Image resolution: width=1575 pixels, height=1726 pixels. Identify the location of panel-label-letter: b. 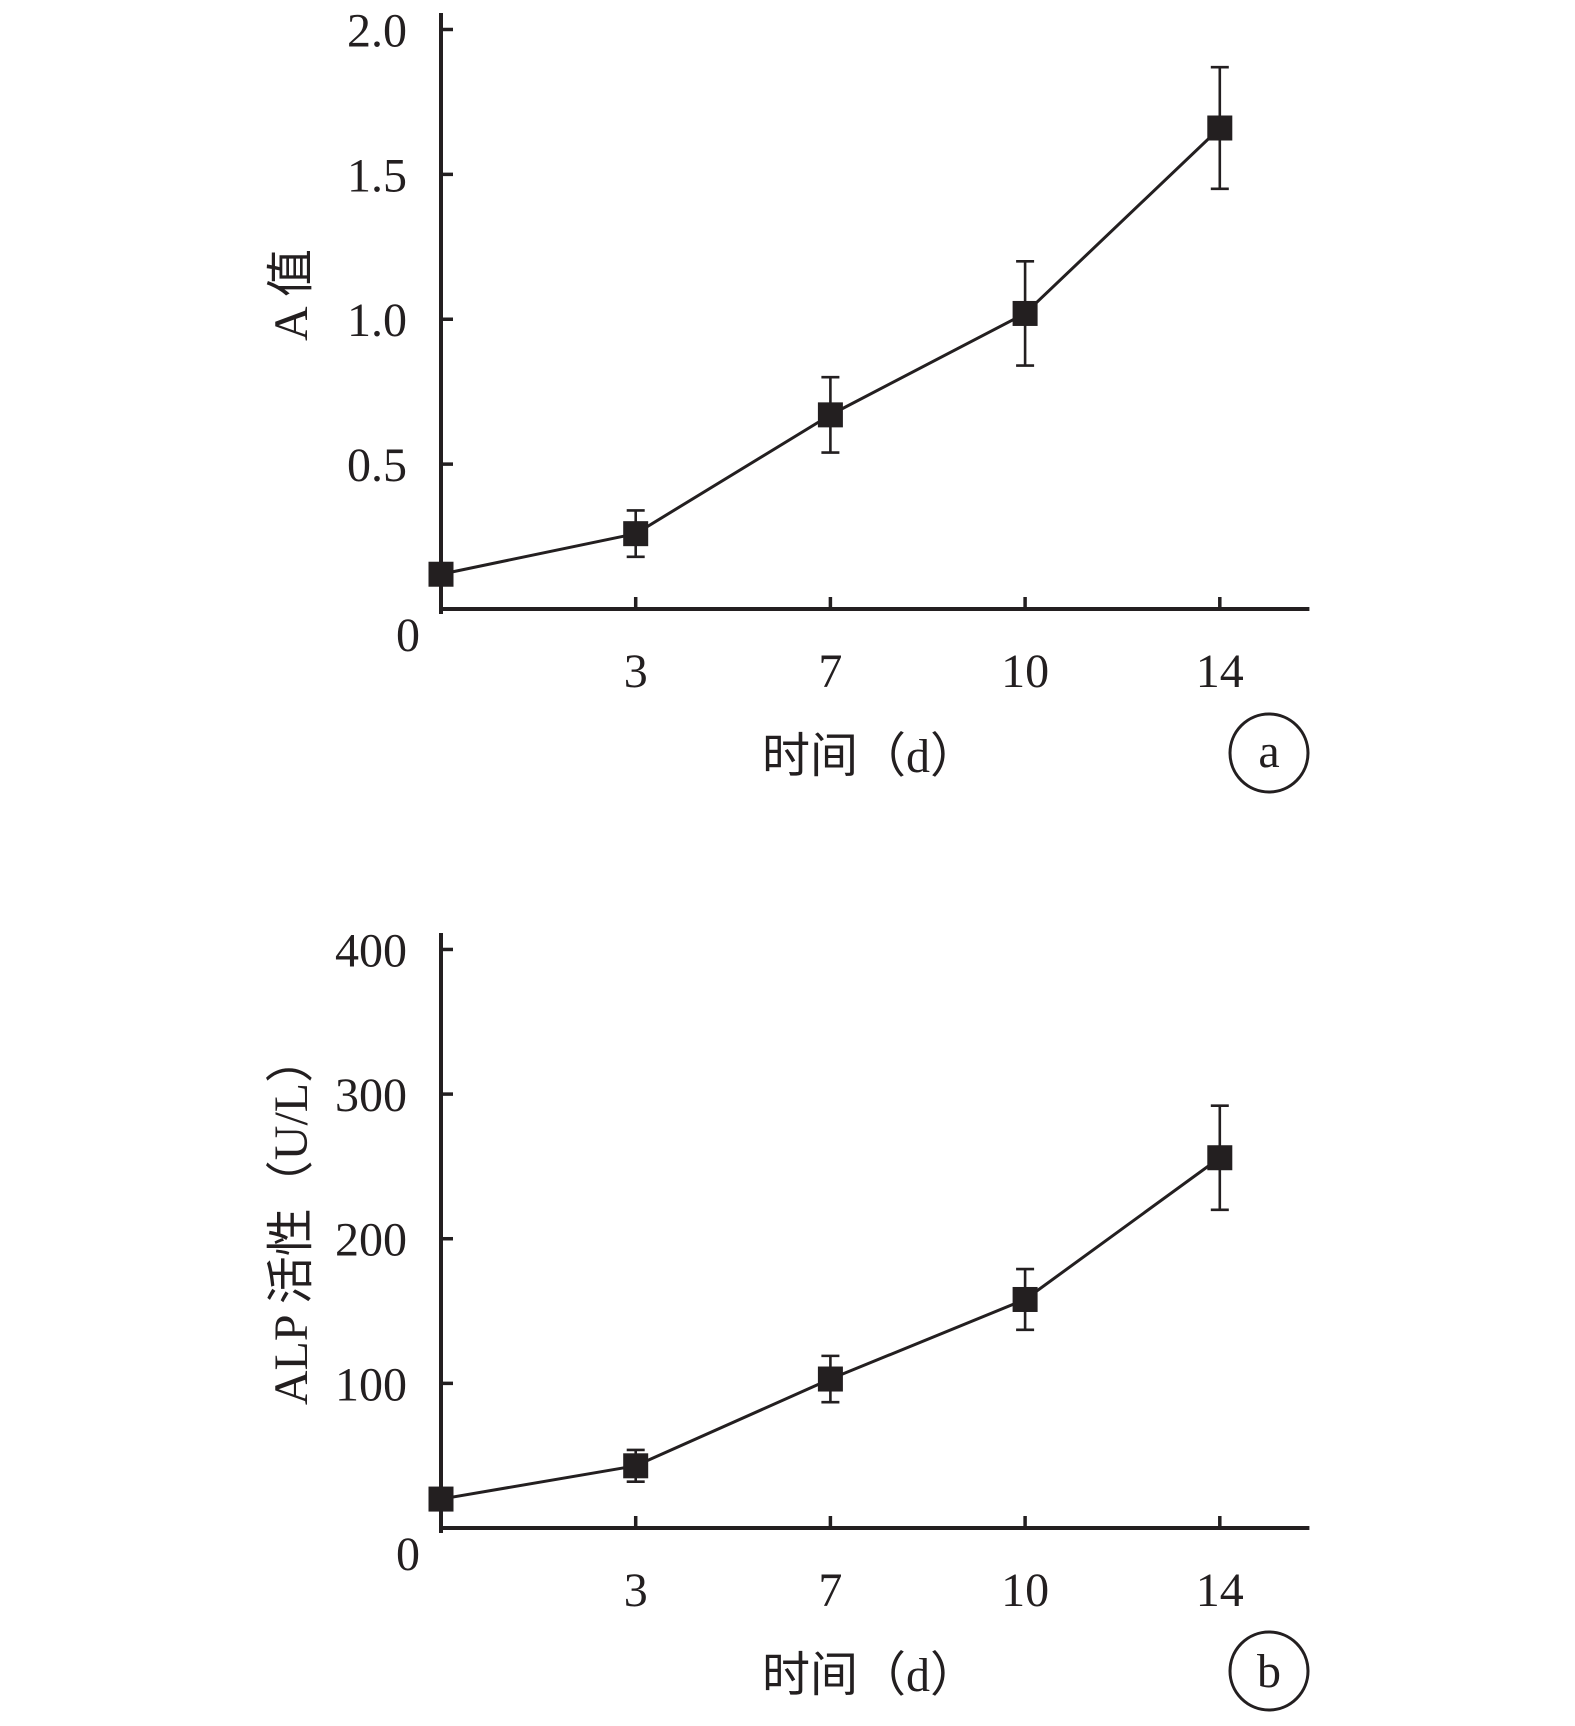
(1269, 1671).